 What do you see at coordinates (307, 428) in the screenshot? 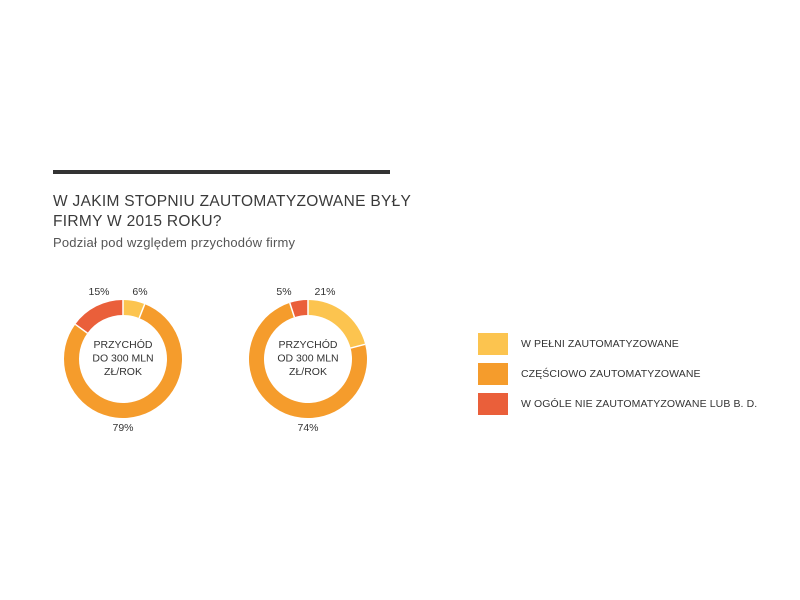
I see `donut-2-value-label-partial: 74%` at bounding box center [307, 428].